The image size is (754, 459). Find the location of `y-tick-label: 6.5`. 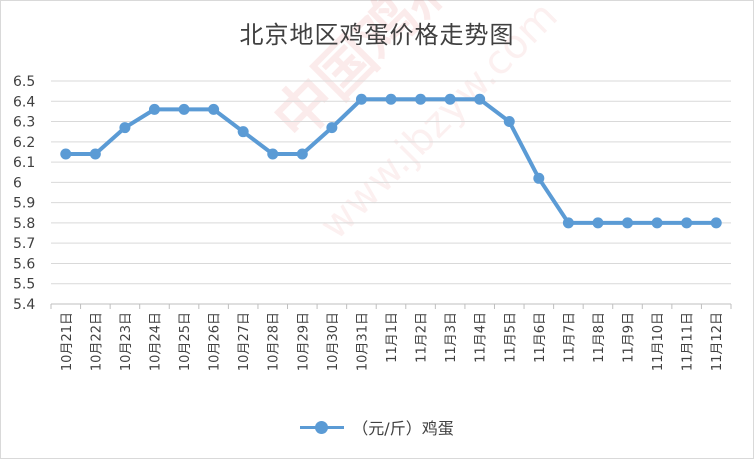

y-tick-label: 6.5 is located at coordinates (24, 82).